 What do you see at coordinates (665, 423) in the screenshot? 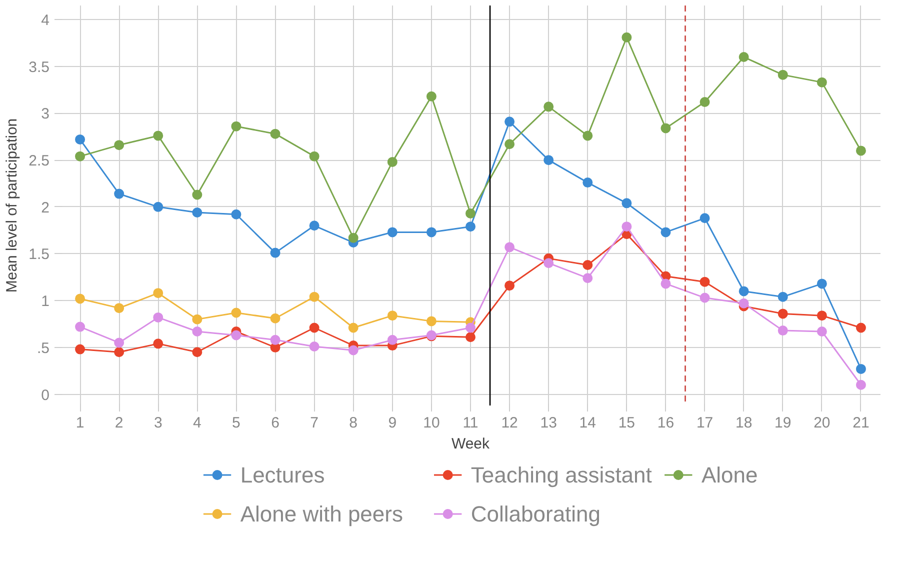
I see `x-tick-label: 16` at bounding box center [665, 423].